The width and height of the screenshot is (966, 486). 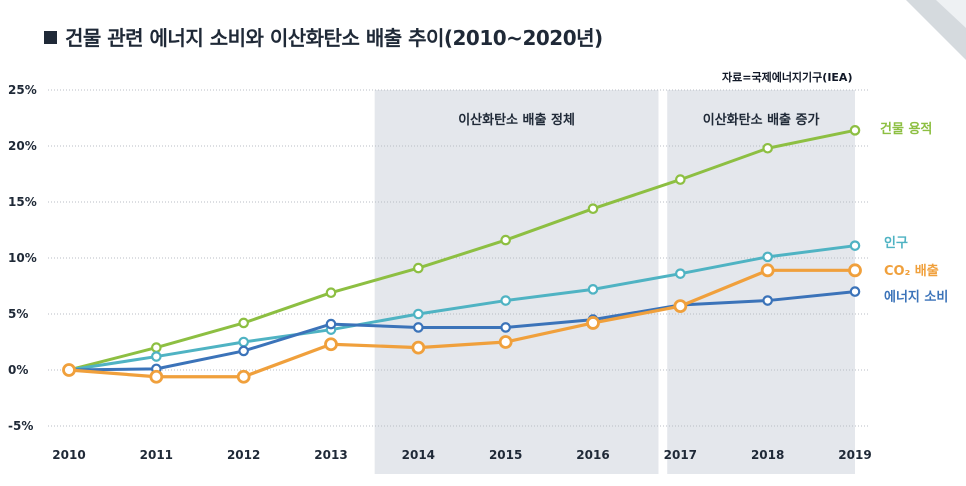 What do you see at coordinates (516, 120) in the screenshot?
I see `band-label-1: 이산화탄소 배출 정체` at bounding box center [516, 120].